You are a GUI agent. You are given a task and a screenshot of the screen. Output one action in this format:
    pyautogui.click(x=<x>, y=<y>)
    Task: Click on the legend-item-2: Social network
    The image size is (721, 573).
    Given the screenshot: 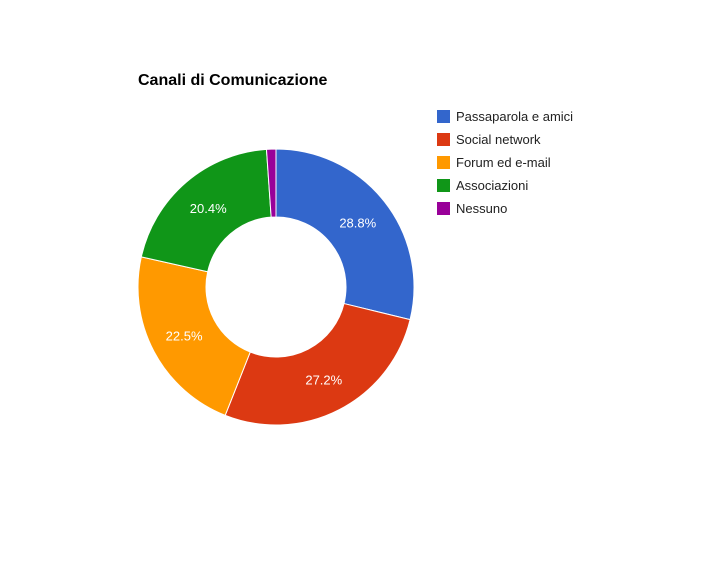 What is the action you would take?
    pyautogui.click(x=489, y=139)
    